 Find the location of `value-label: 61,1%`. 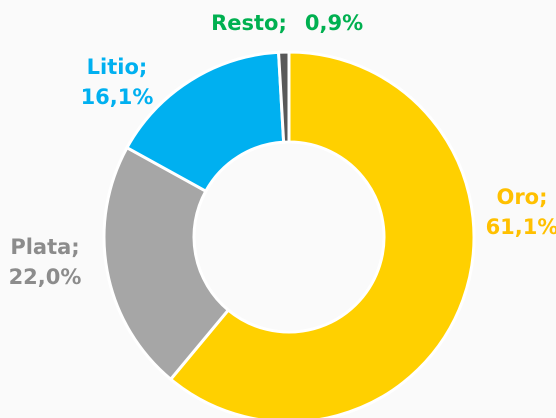

value-label: 61,1% is located at coordinates (521, 227).